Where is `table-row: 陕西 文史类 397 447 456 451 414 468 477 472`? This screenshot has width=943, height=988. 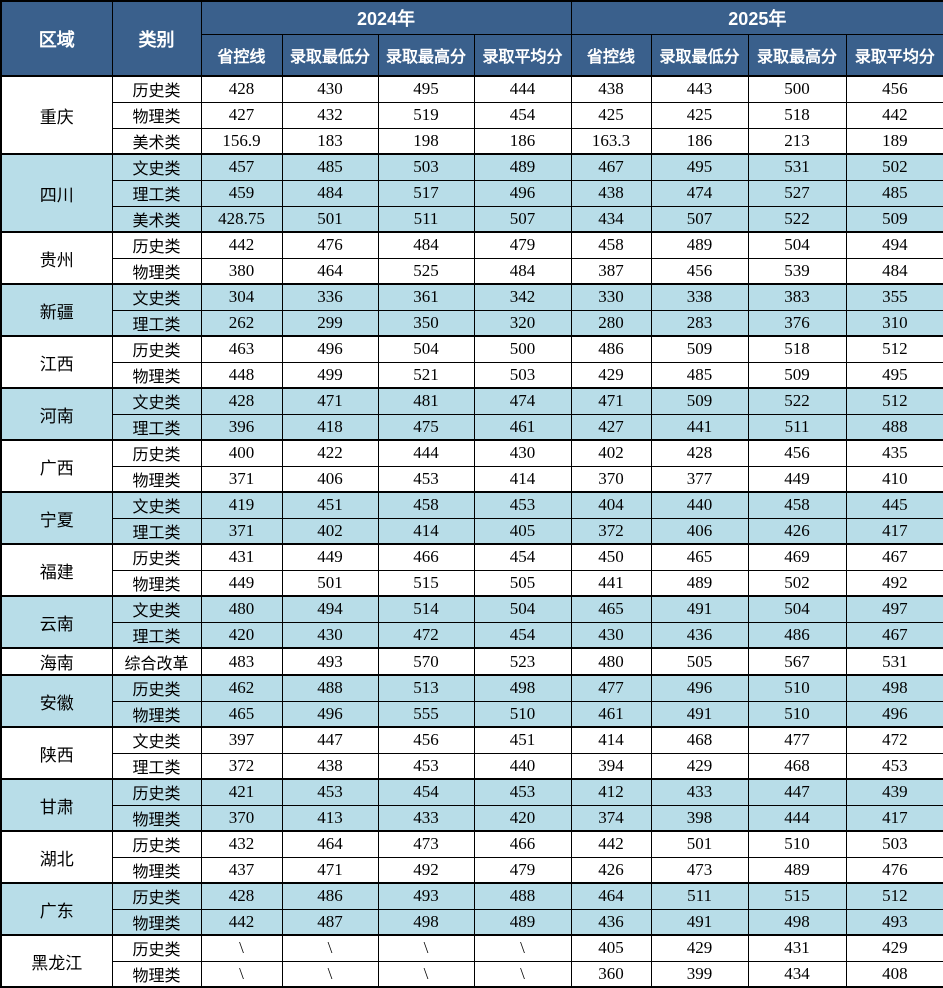
table-row: 陕西 文史类 397 447 456 451 414 468 477 472 is located at coordinates (471, 753).